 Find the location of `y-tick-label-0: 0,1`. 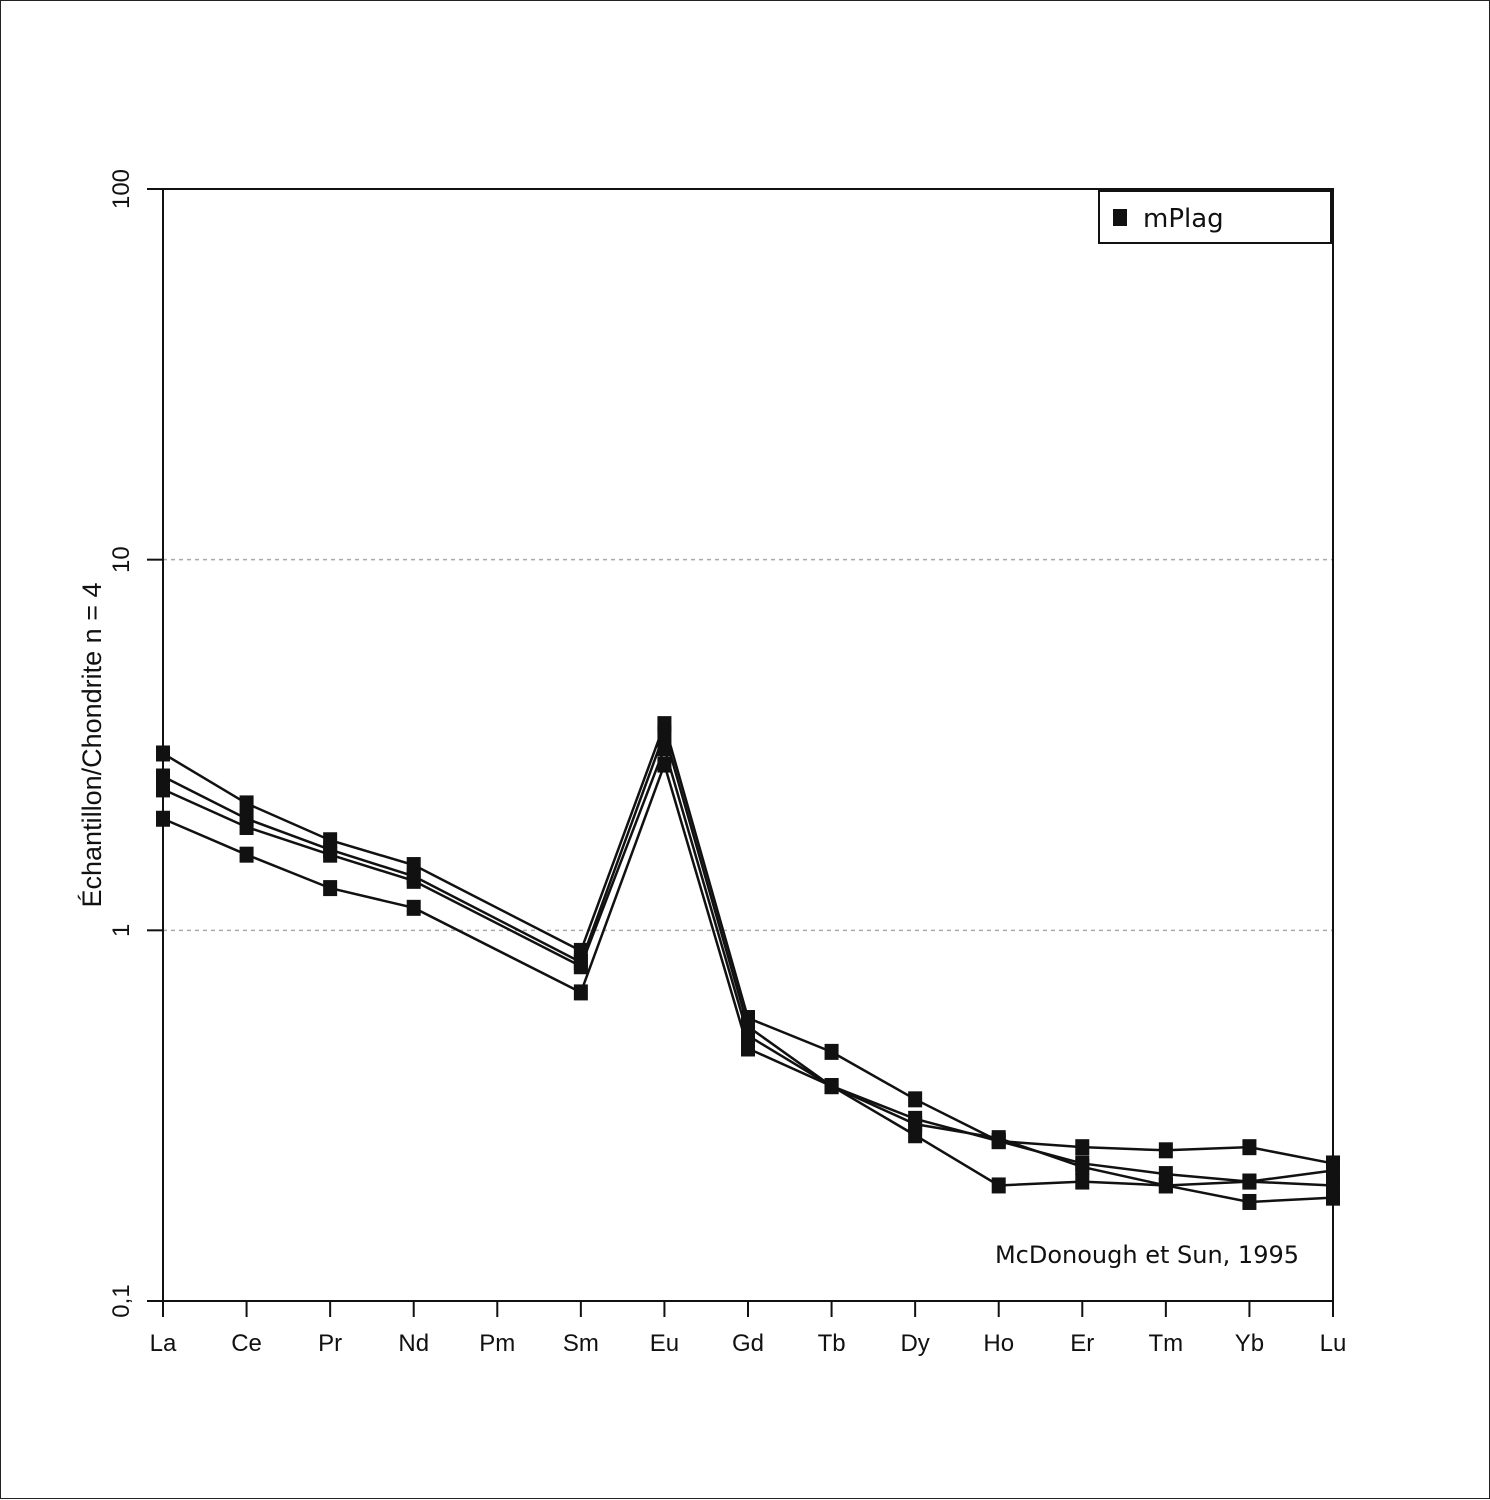

y-tick-label-0: 0,1 is located at coordinates (121, 1300).